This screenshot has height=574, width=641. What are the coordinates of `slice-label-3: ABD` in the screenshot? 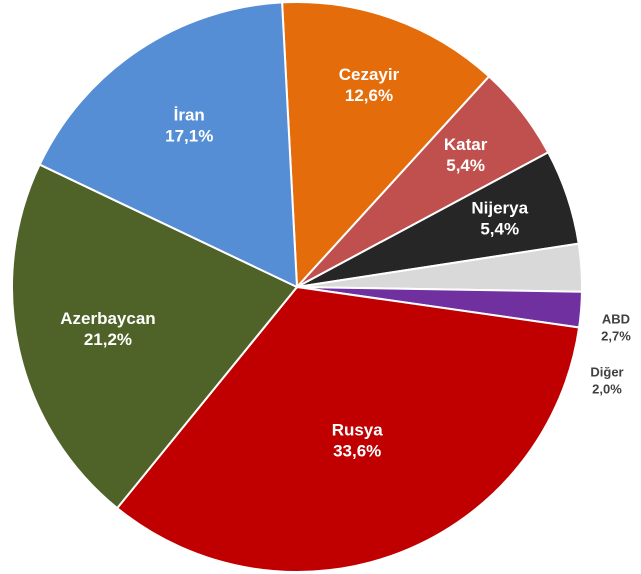 It's located at (616, 319).